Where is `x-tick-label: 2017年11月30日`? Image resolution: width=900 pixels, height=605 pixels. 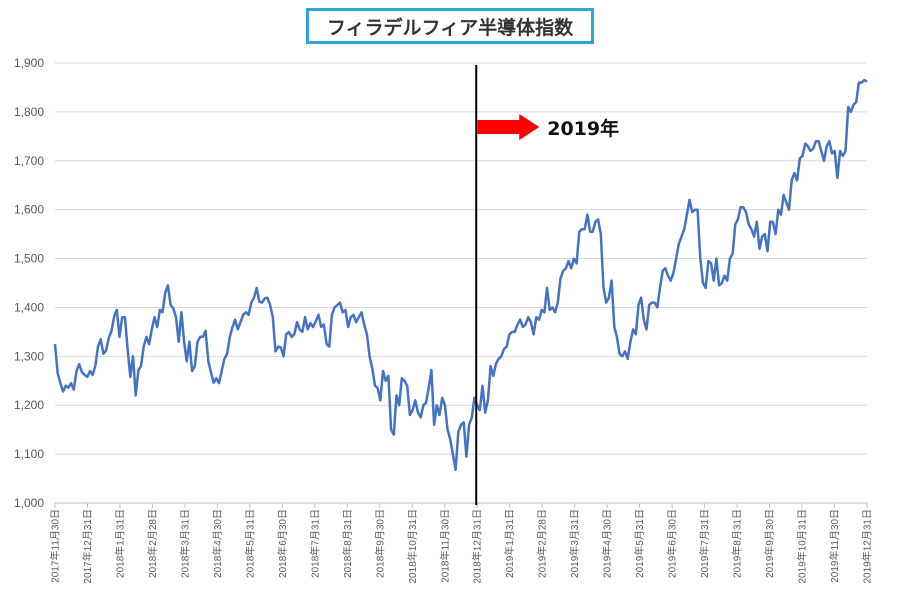 x-tick-label: 2017年11月30日 is located at coordinates (55, 546).